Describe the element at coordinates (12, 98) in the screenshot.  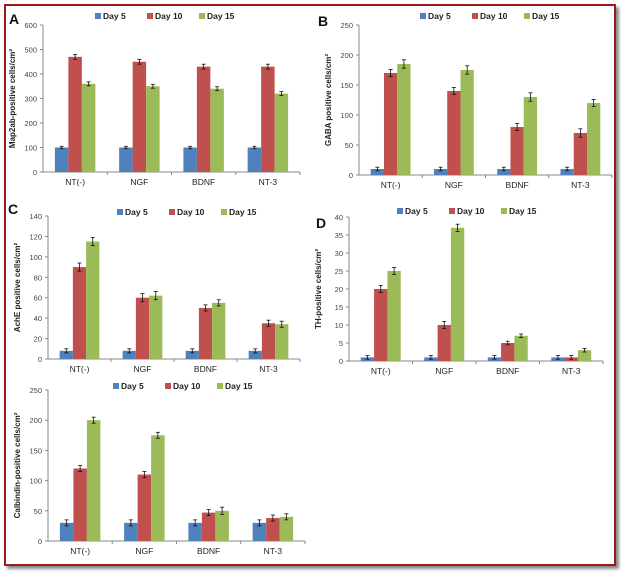
I see `y-axis-label: Map2ab-positive cells/cm²` at that location.